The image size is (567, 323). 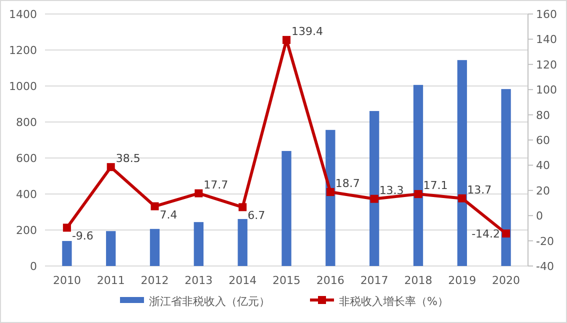 I want to click on data-label: 17.7, so click(x=216, y=185).